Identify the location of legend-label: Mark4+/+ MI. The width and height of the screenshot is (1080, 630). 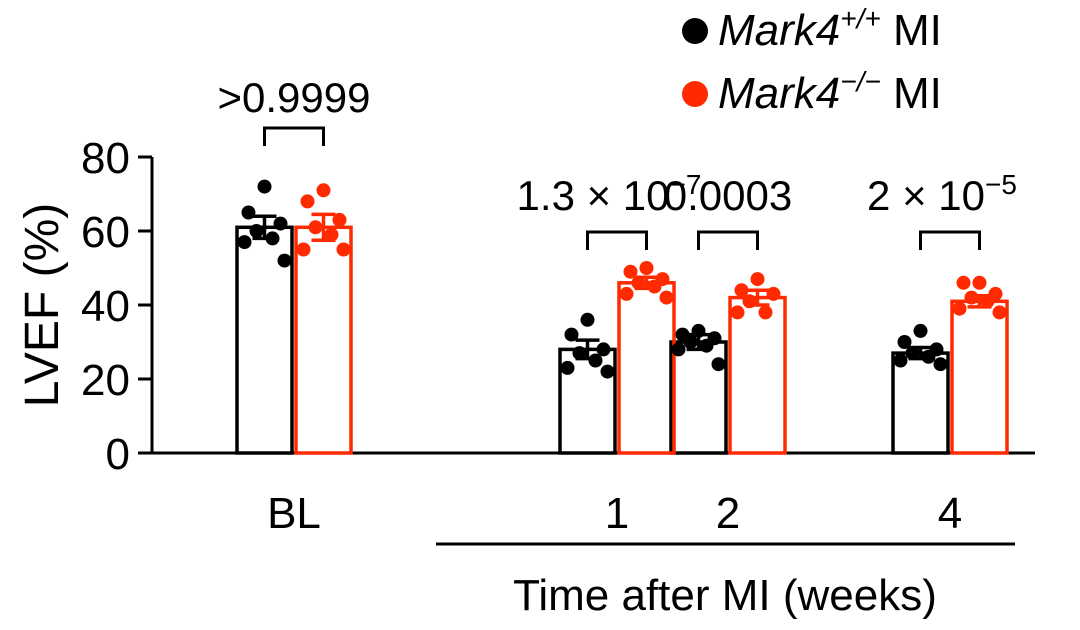
(830, 29).